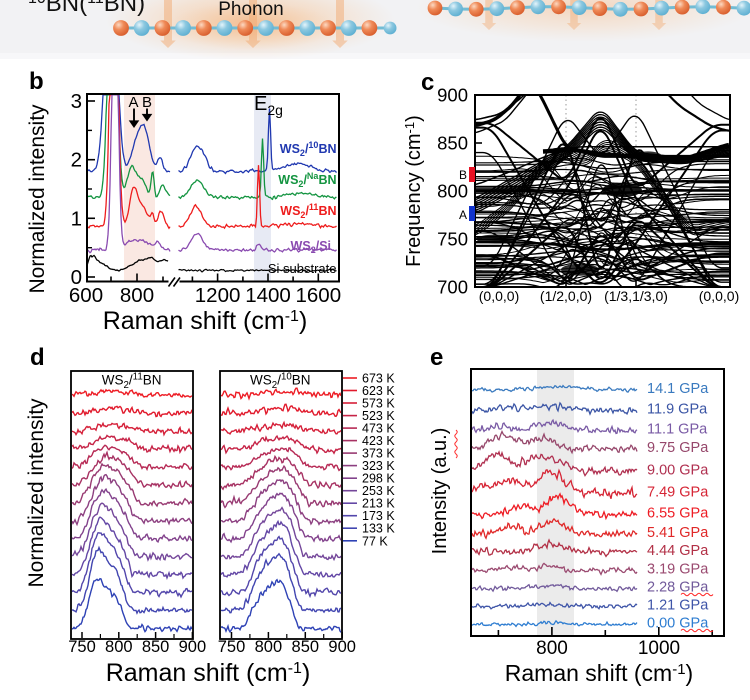 This screenshot has height=700, width=750. Describe the element at coordinates (636, 296) in the screenshot. I see `svg-text: (1/3,1/3,0)` at that location.